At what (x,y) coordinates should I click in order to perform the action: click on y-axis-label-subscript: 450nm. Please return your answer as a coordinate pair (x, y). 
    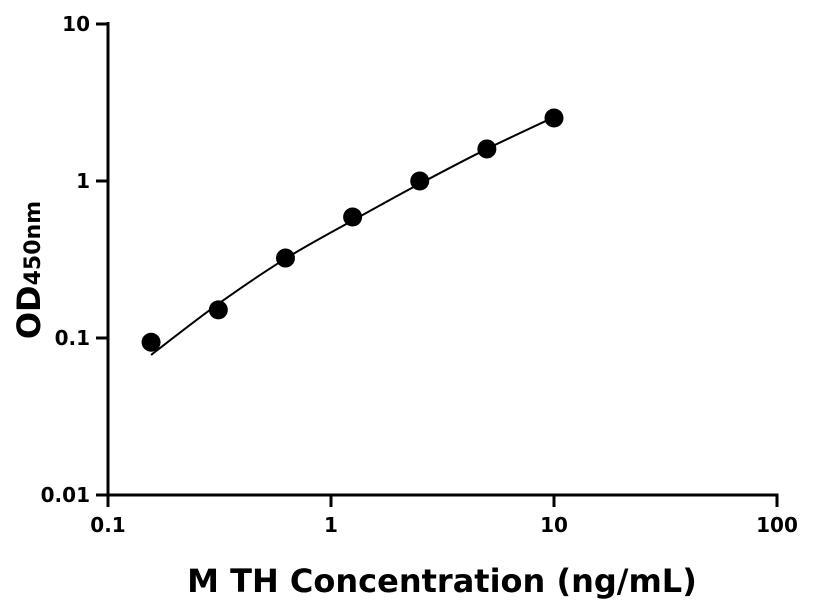
    Looking at the image, I should click on (33, 243).